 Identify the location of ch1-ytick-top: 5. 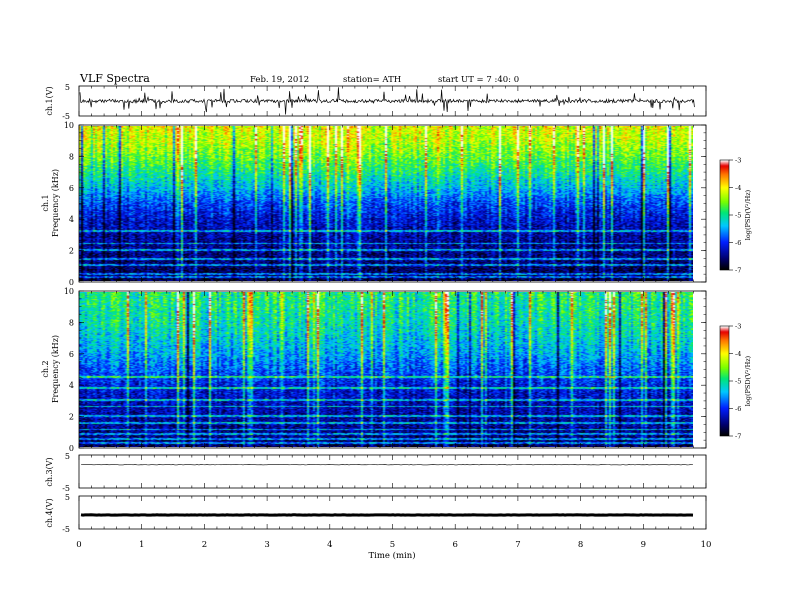
(67, 87).